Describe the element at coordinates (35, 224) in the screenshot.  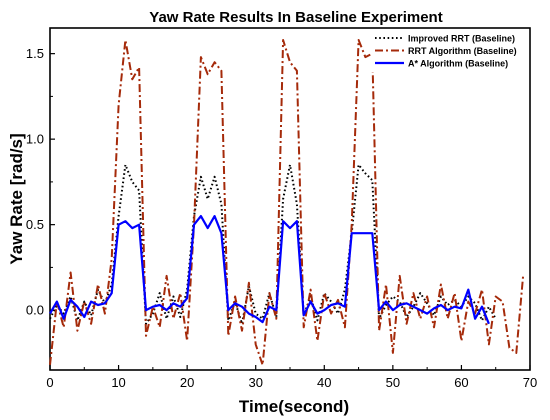
I see `y-tick-label: 0.5` at that location.